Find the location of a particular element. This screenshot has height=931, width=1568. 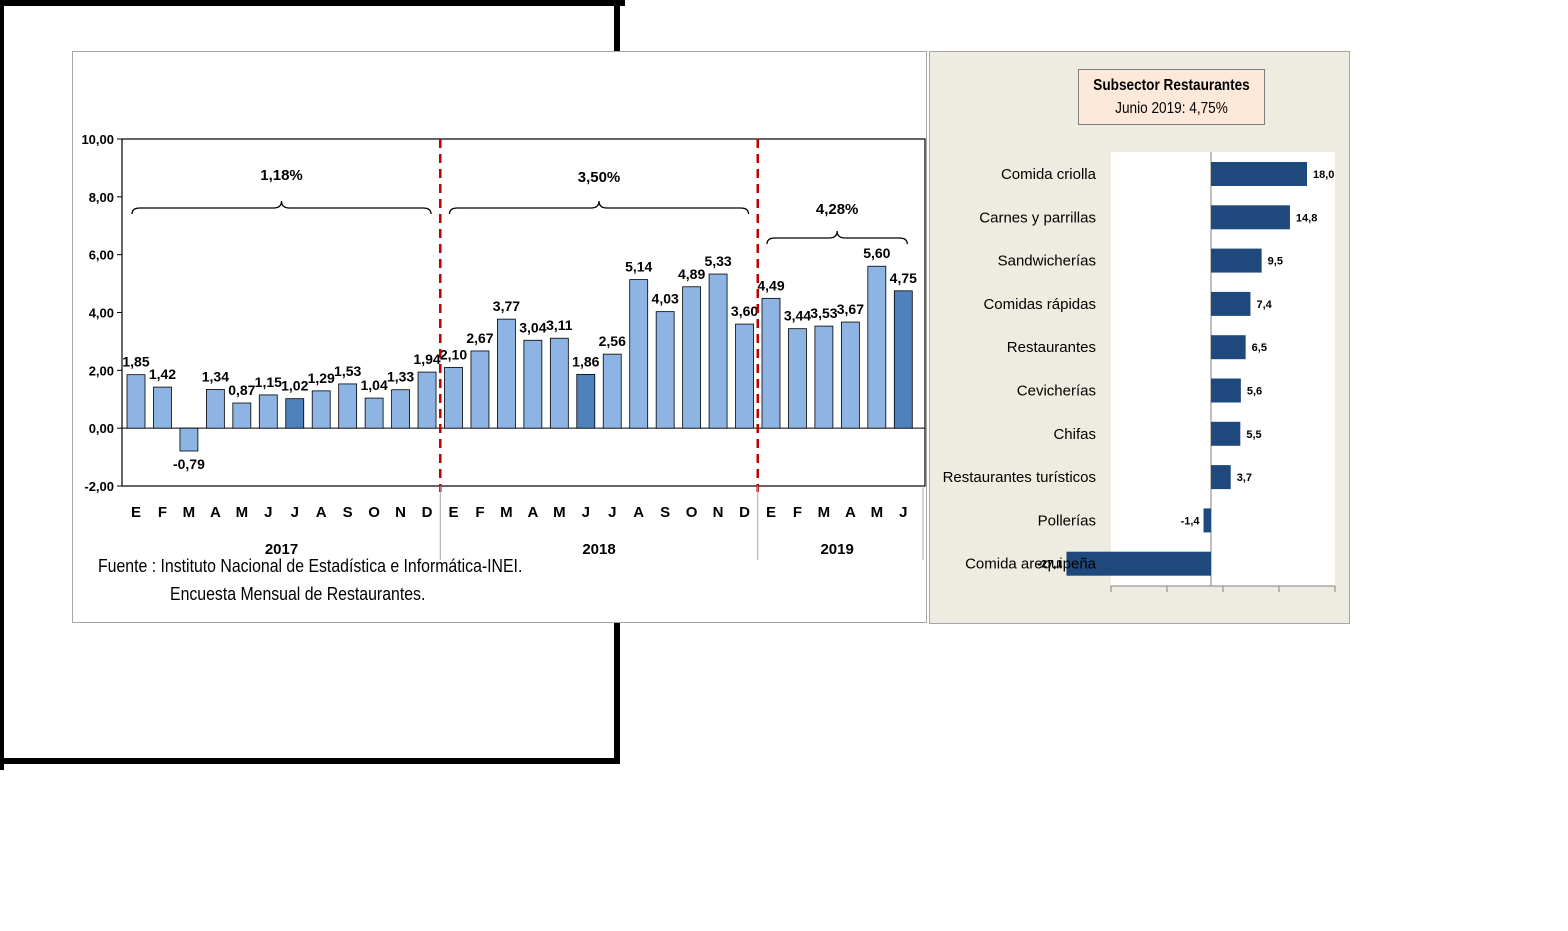

subsector-subtitle: Junio 2019: 4,75% is located at coordinates (1171, 108).